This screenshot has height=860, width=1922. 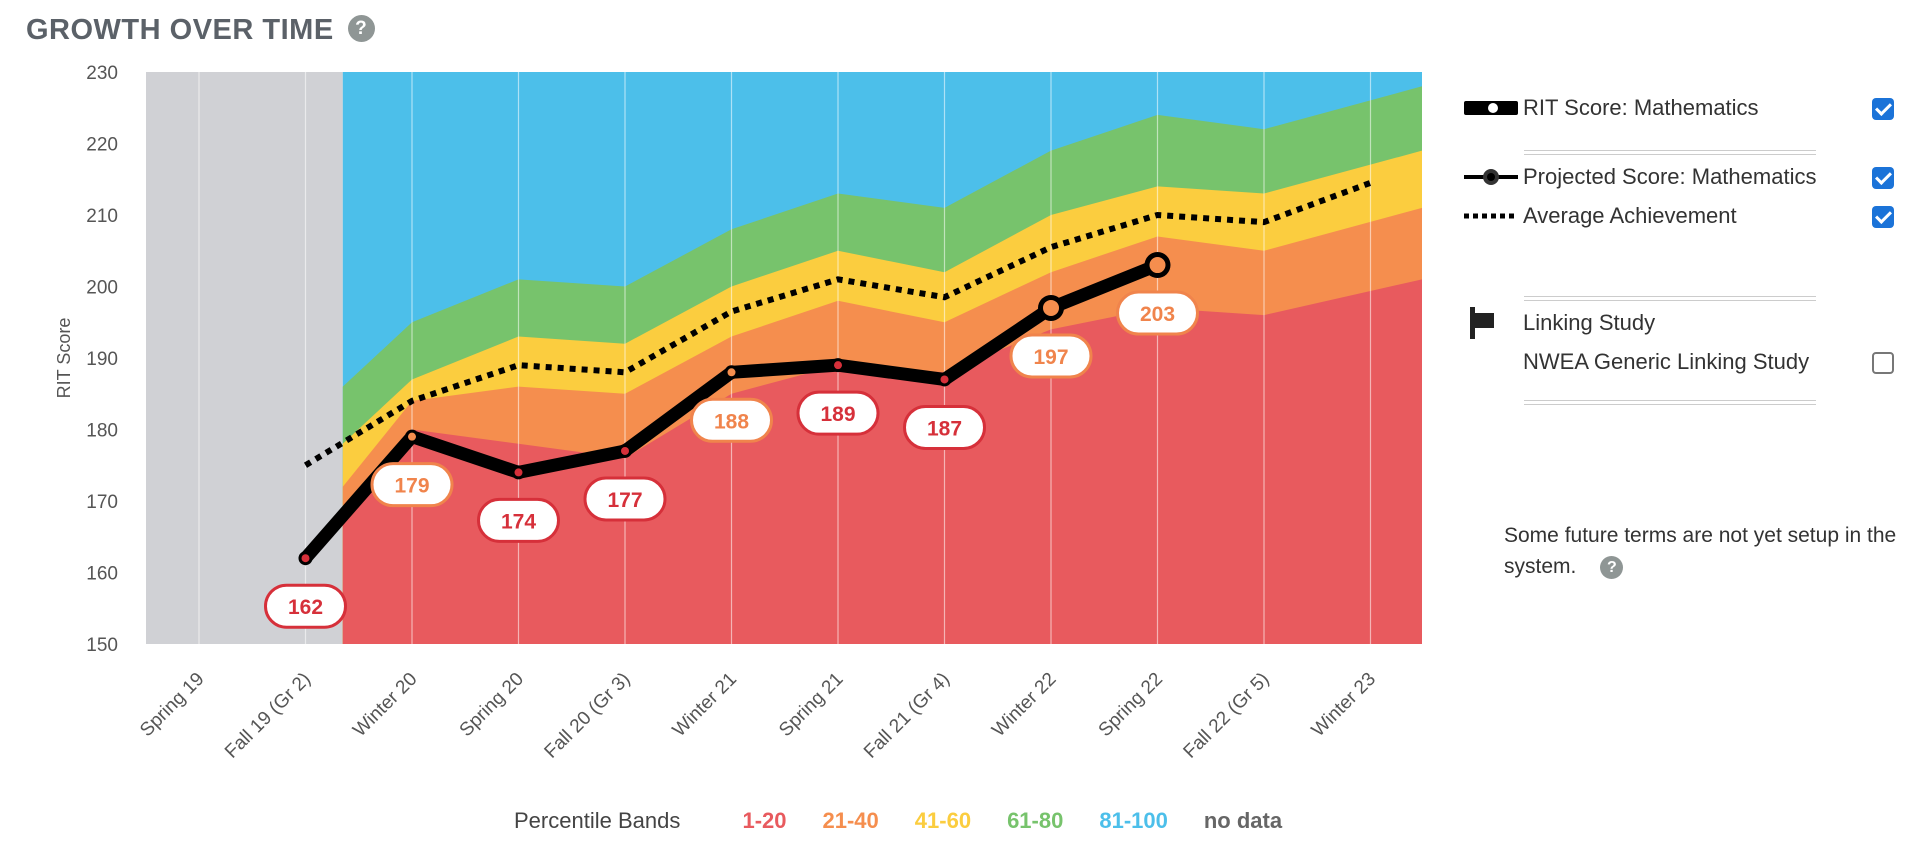 I want to click on x-tick-label: Fall 20 (Gr 3), so click(x=588, y=716).